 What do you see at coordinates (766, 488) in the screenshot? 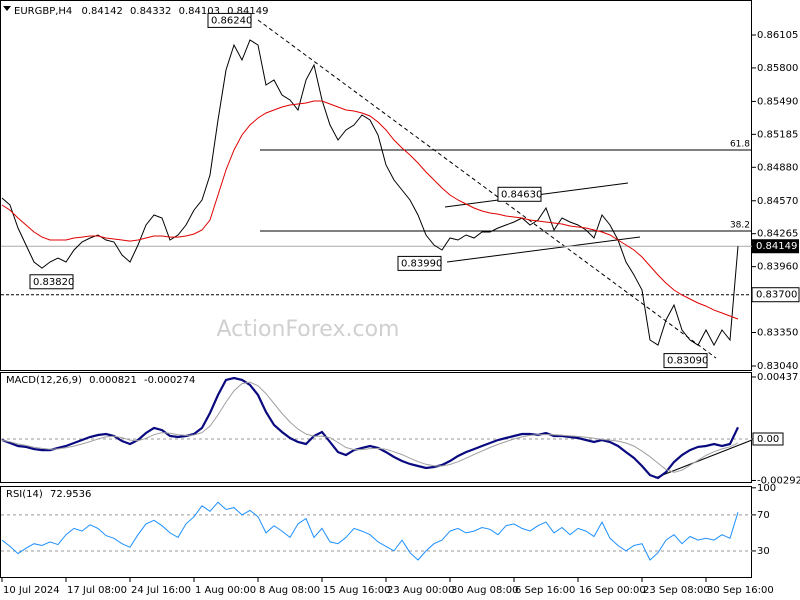
I see `y-tick-label: 100` at bounding box center [766, 488].